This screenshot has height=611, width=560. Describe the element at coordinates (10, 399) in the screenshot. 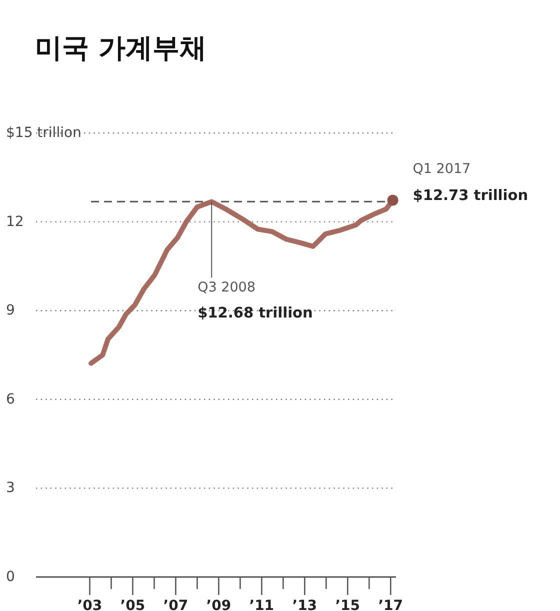

I see `y-tick-label: 6` at that location.